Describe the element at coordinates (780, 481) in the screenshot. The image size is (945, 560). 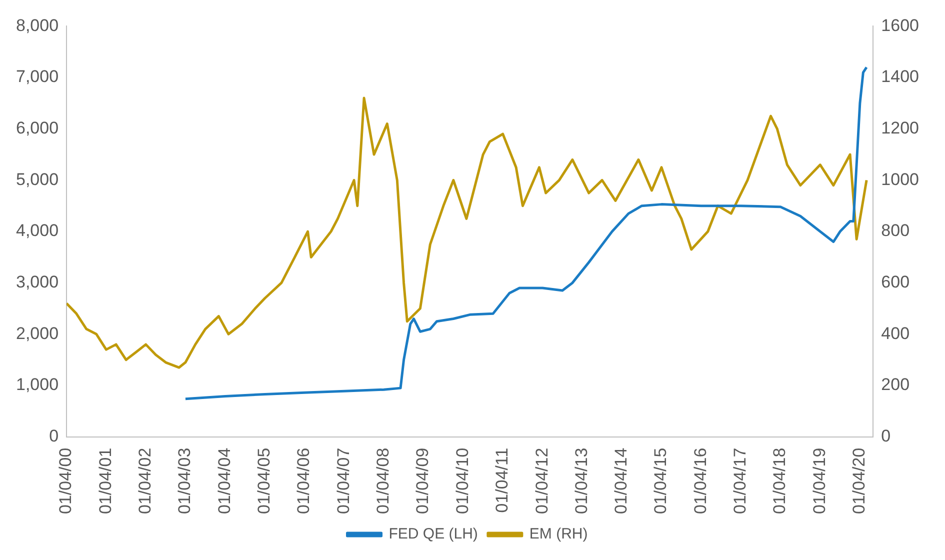
I see `x-tick-label: 01/04/18` at that location.